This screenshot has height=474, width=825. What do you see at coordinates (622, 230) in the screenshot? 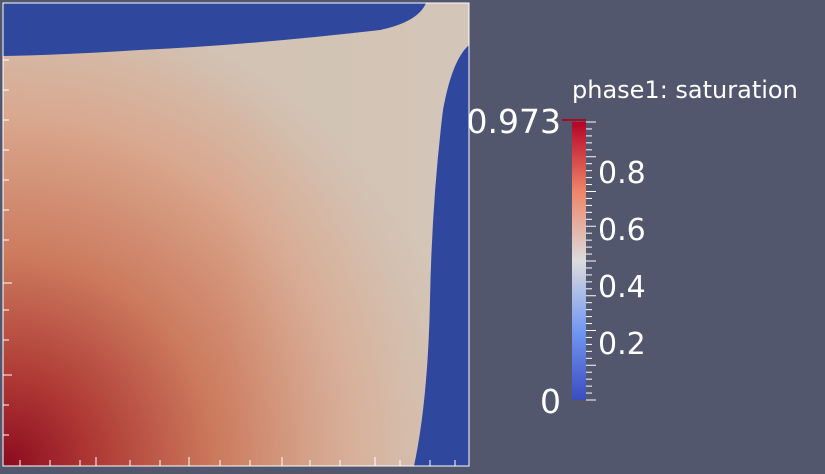
I see `colorbar-tick-label: 0.6` at bounding box center [622, 230].